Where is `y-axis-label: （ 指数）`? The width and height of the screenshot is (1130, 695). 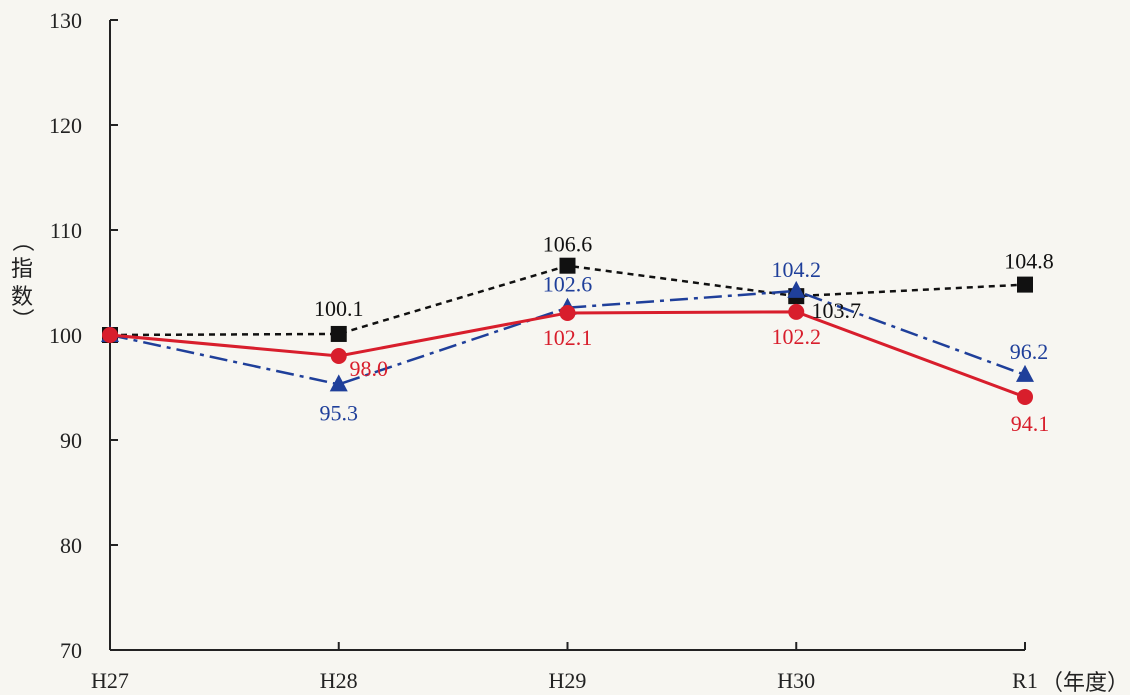
y-axis-label: （ 指数） is located at coordinates (22, 280).